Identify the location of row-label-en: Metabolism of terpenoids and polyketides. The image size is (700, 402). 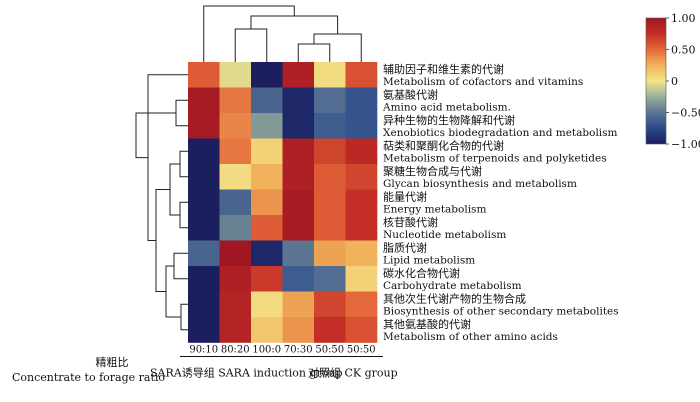
(495, 159).